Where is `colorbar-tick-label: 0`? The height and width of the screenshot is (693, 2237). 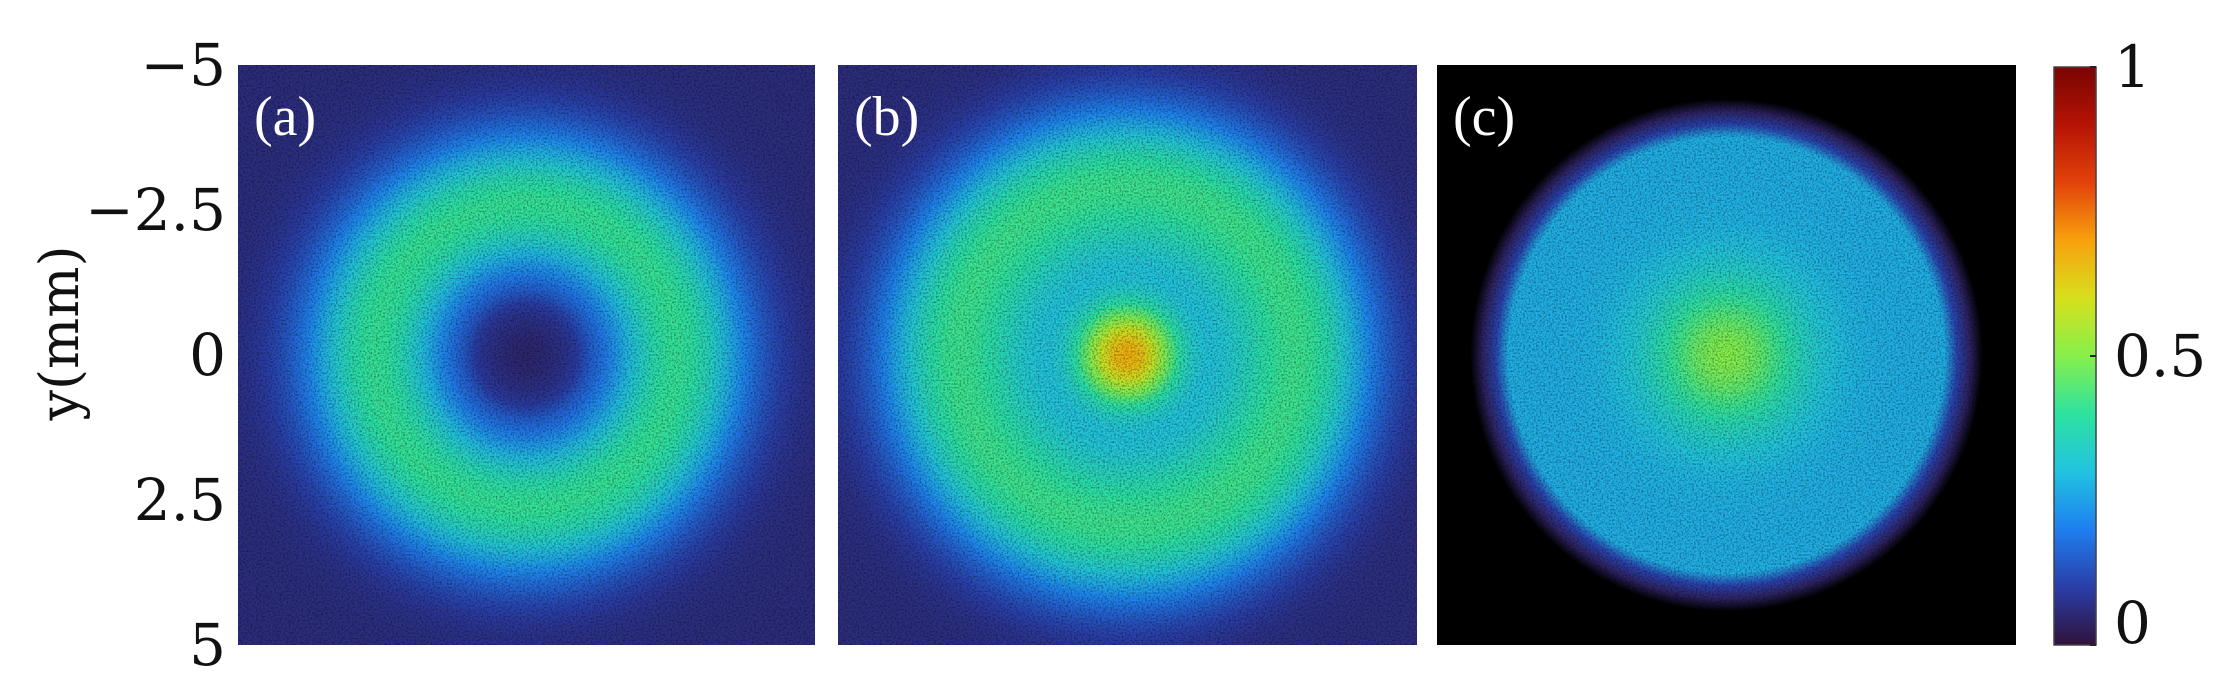 colorbar-tick-label: 0 is located at coordinates (2132, 623).